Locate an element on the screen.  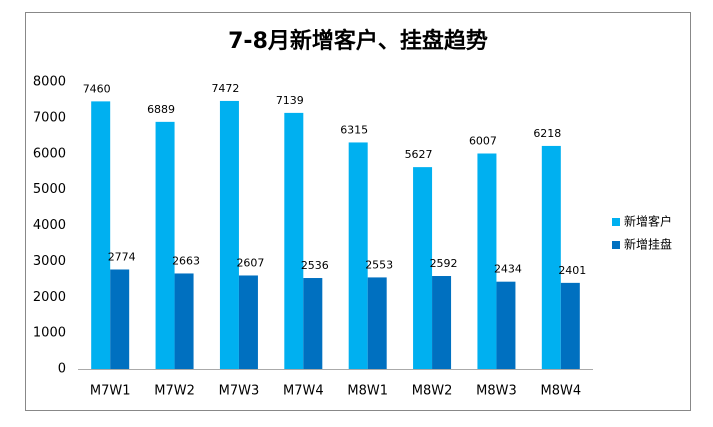
value-label: 6218 is located at coordinates (547, 133).